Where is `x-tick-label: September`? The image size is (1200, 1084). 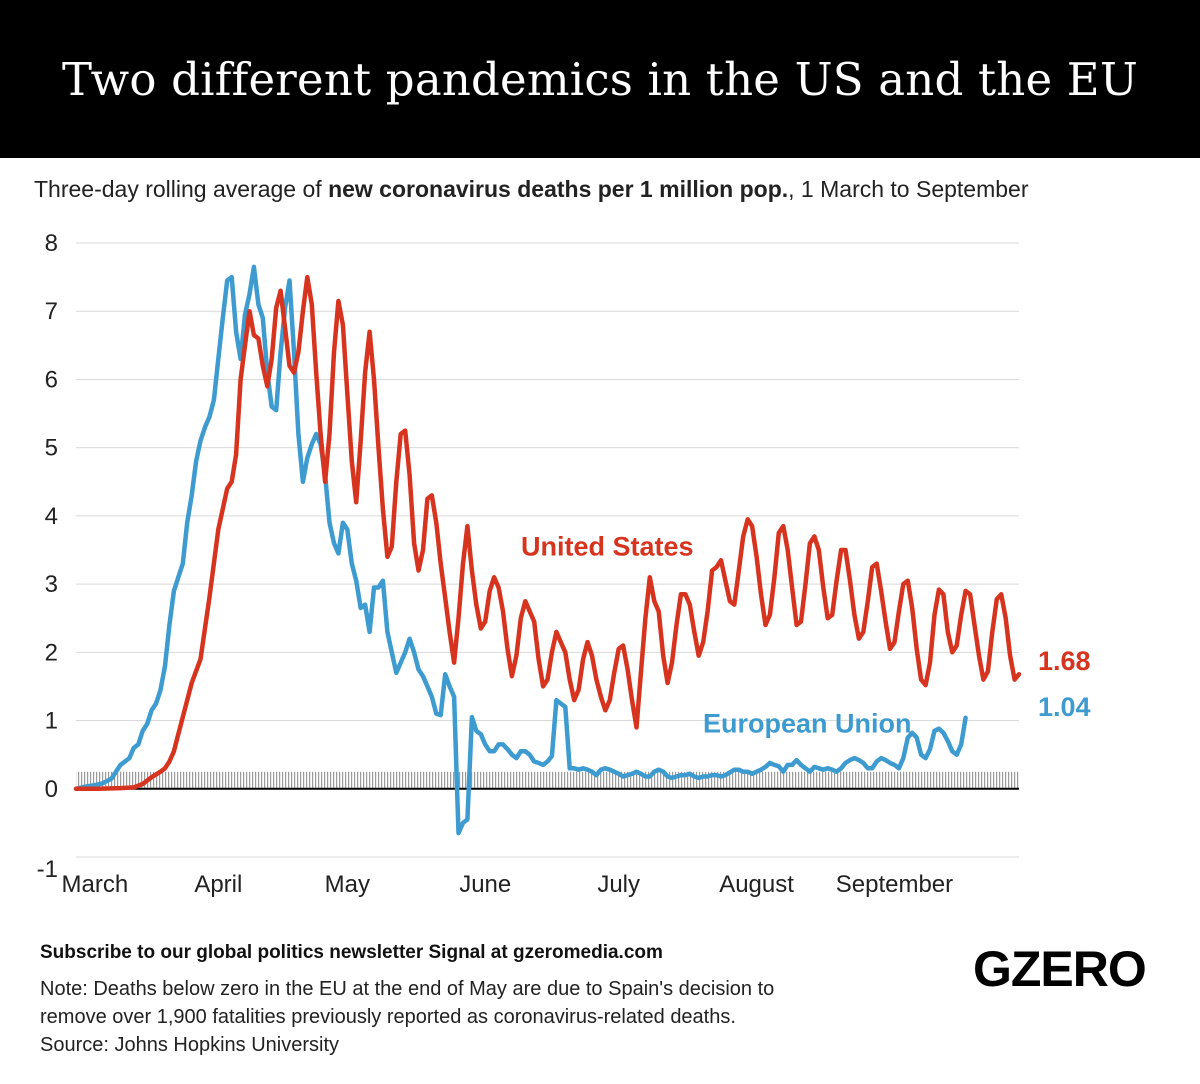 x-tick-label: September is located at coordinates (894, 884).